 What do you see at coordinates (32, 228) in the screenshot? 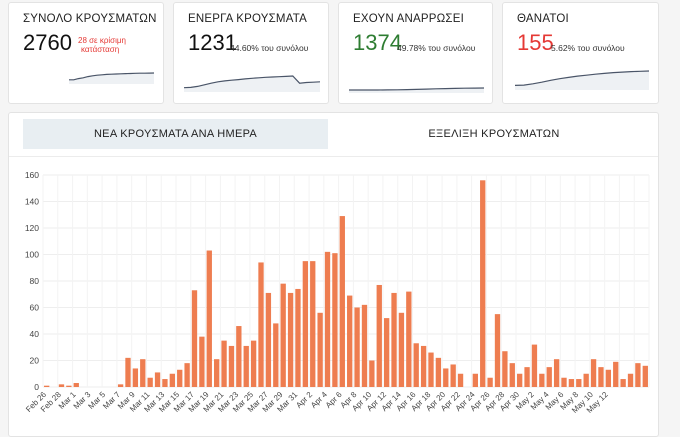
I see `y-tick-label: 120` at bounding box center [32, 228].